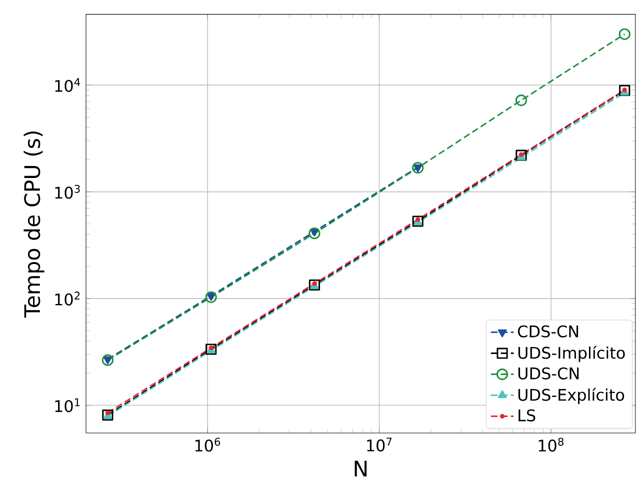  I want to click on legend-label: UDS-CN, so click(548, 373).